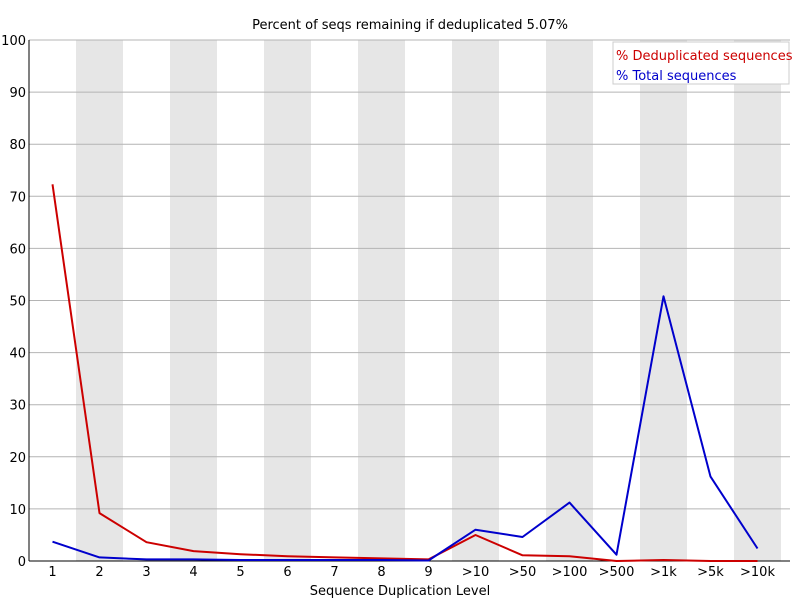 This screenshot has width=800, height=600. Describe the element at coordinates (663, 572) in the screenshot. I see `x-tick-label: >1k` at that location.